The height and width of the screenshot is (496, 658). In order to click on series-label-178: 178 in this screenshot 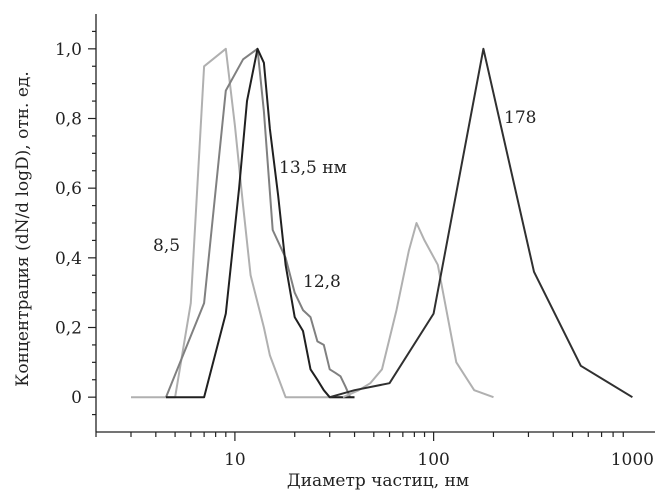, I will do `click(520, 118)`.